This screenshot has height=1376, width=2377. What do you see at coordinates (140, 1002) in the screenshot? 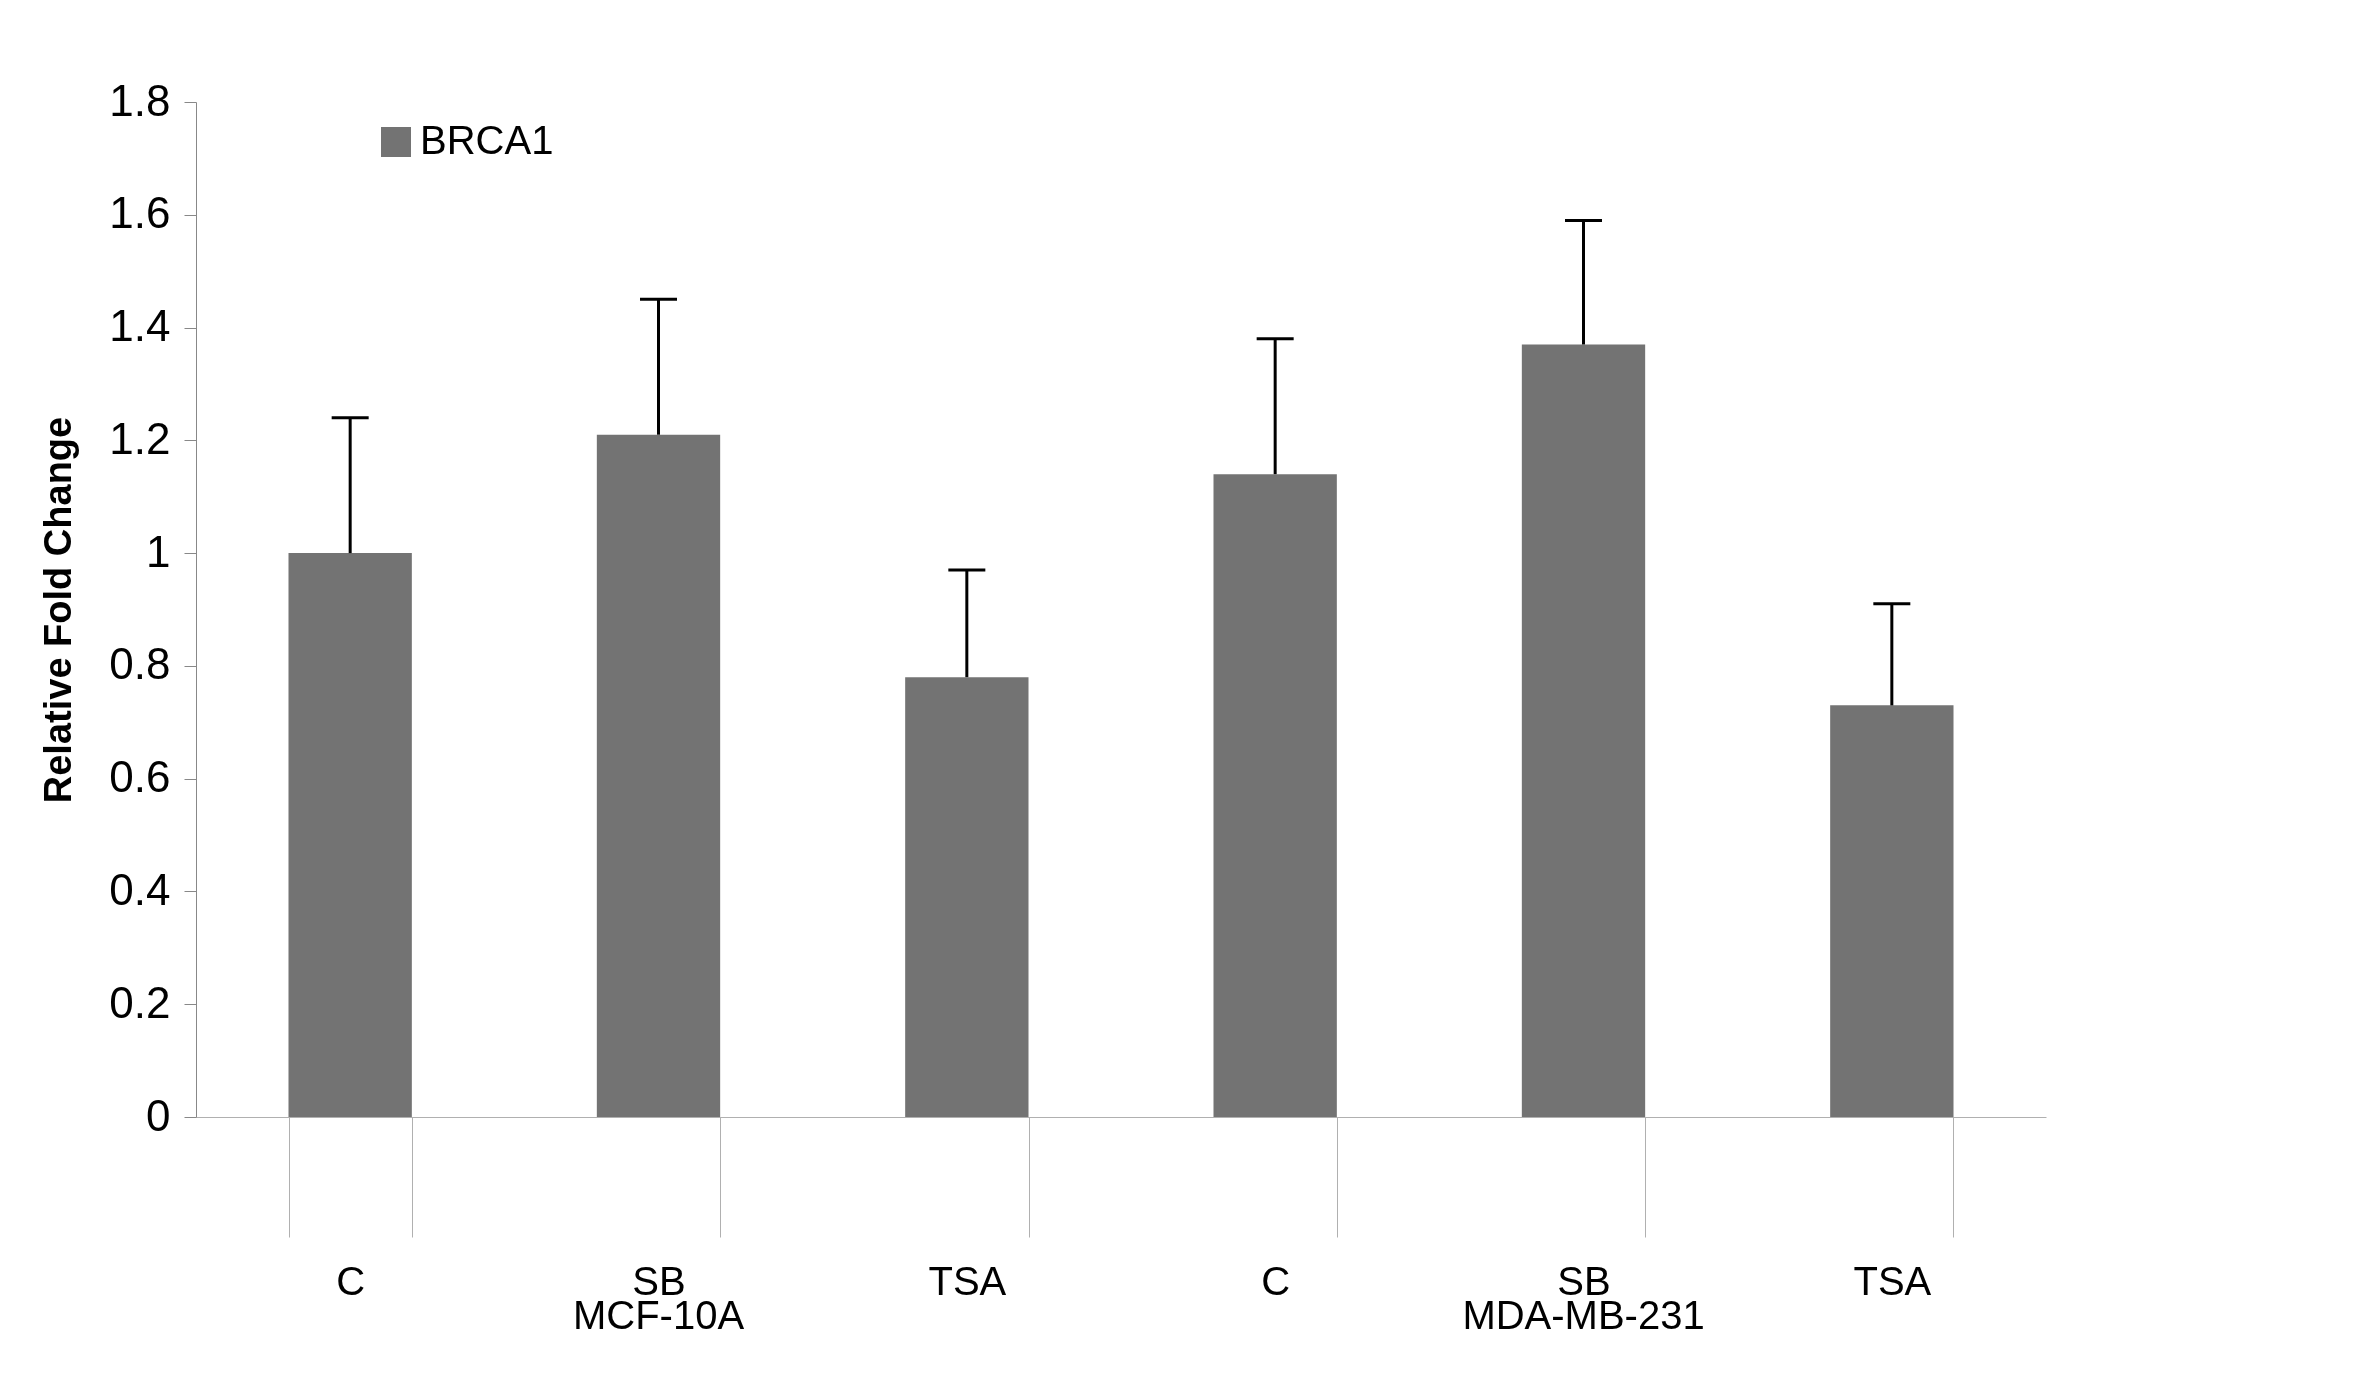
I see `y-tick-label: 0.2` at bounding box center [140, 1002].